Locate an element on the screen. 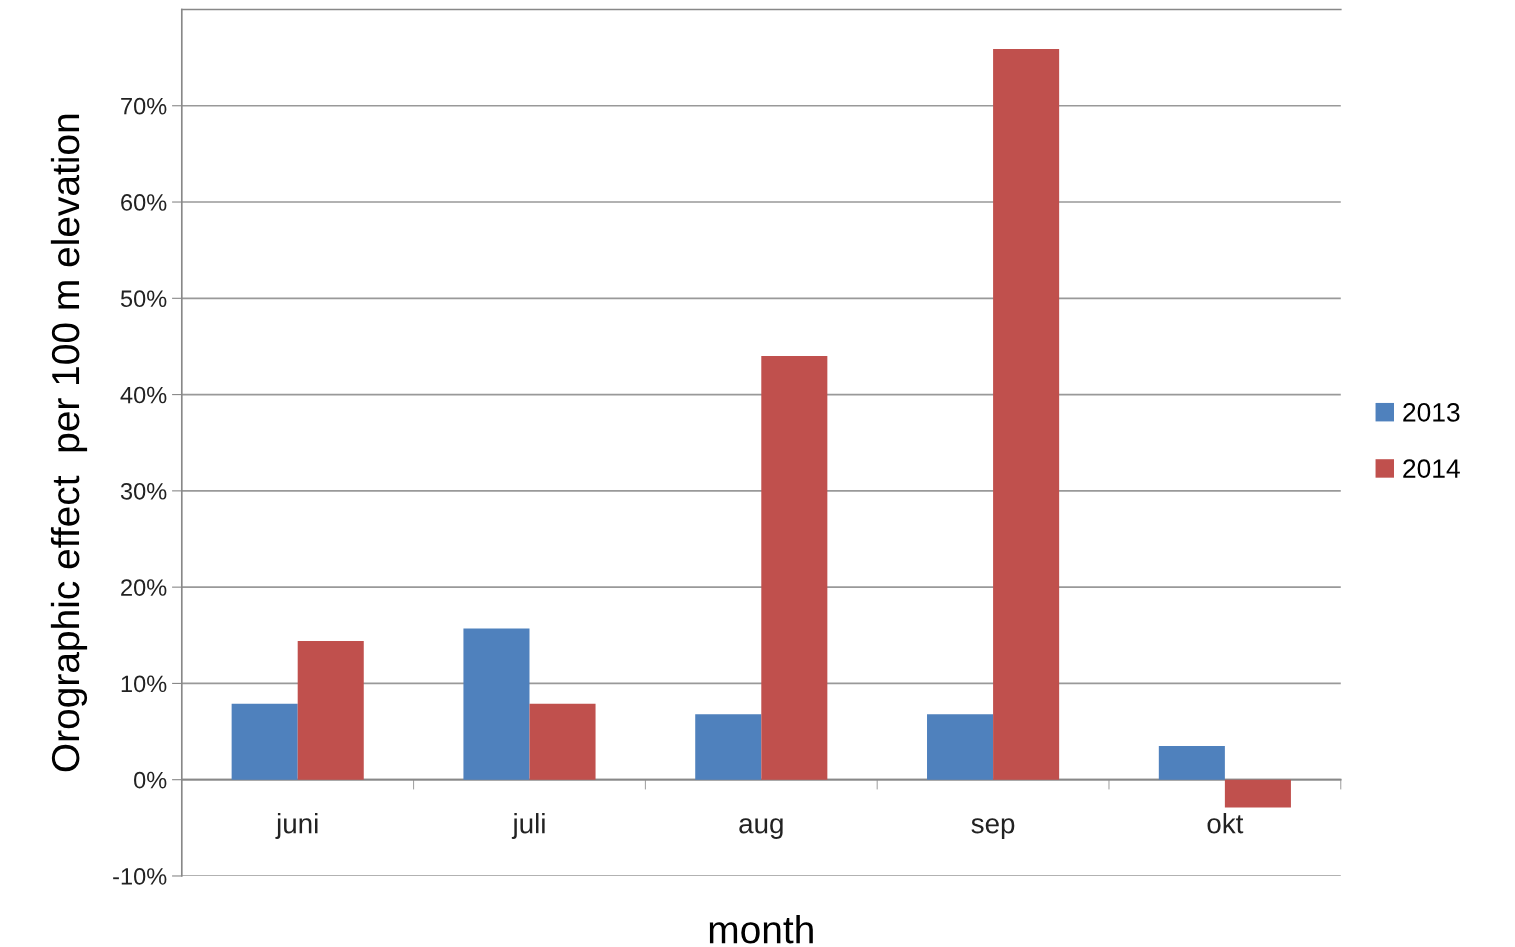  y-tick-label: 0% is located at coordinates (150, 780).